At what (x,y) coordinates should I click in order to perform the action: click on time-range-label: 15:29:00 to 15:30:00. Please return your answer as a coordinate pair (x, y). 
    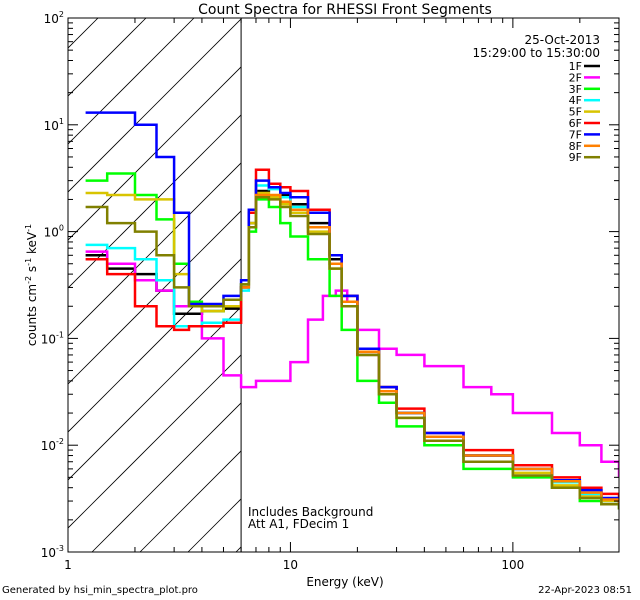
    Looking at the image, I should click on (536, 53).